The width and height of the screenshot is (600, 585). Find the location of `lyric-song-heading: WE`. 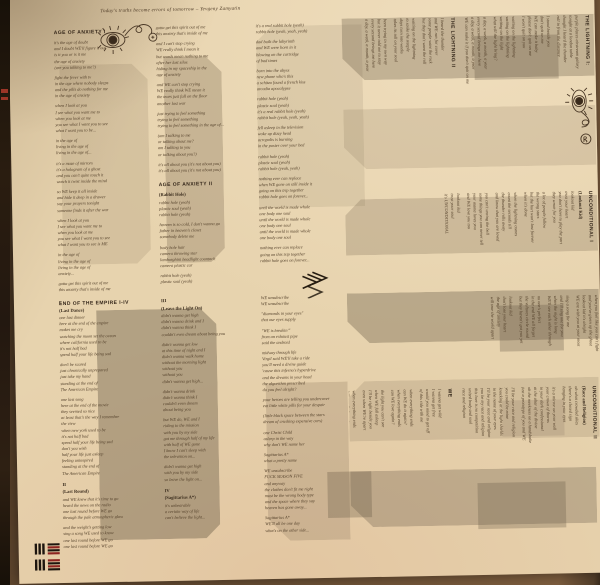

lyric-song-heading: WE is located at coordinates (449, 393).